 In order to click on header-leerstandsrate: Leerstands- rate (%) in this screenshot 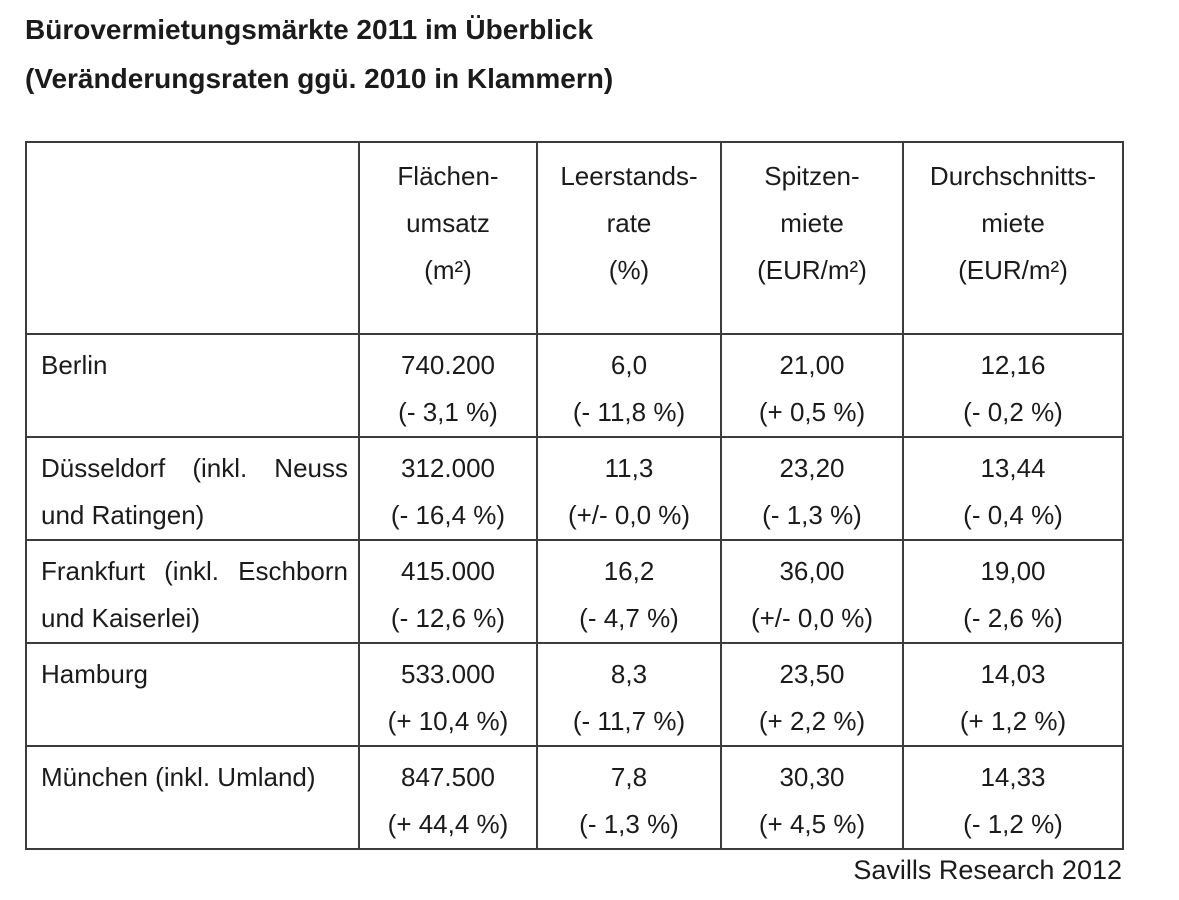, I will do `click(629, 238)`.